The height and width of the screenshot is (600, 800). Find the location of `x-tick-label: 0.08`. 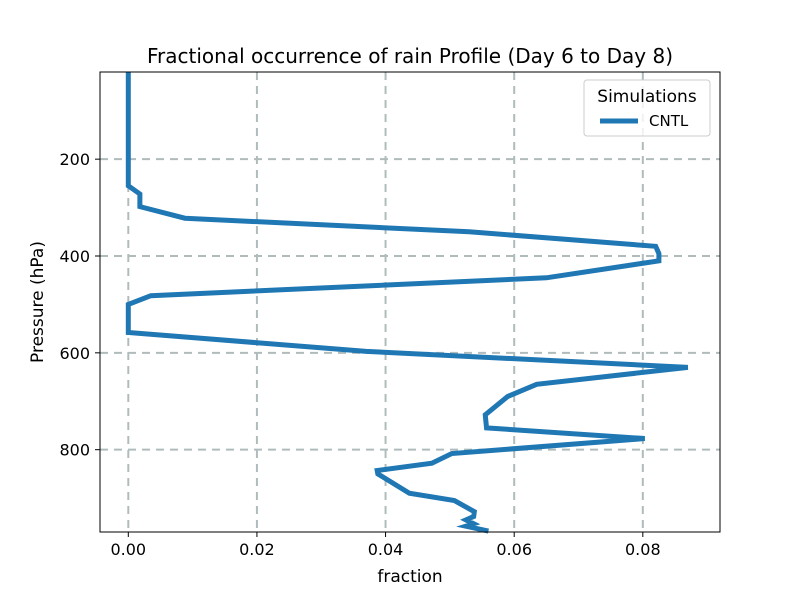

x-tick-label: 0.08 is located at coordinates (643, 549).